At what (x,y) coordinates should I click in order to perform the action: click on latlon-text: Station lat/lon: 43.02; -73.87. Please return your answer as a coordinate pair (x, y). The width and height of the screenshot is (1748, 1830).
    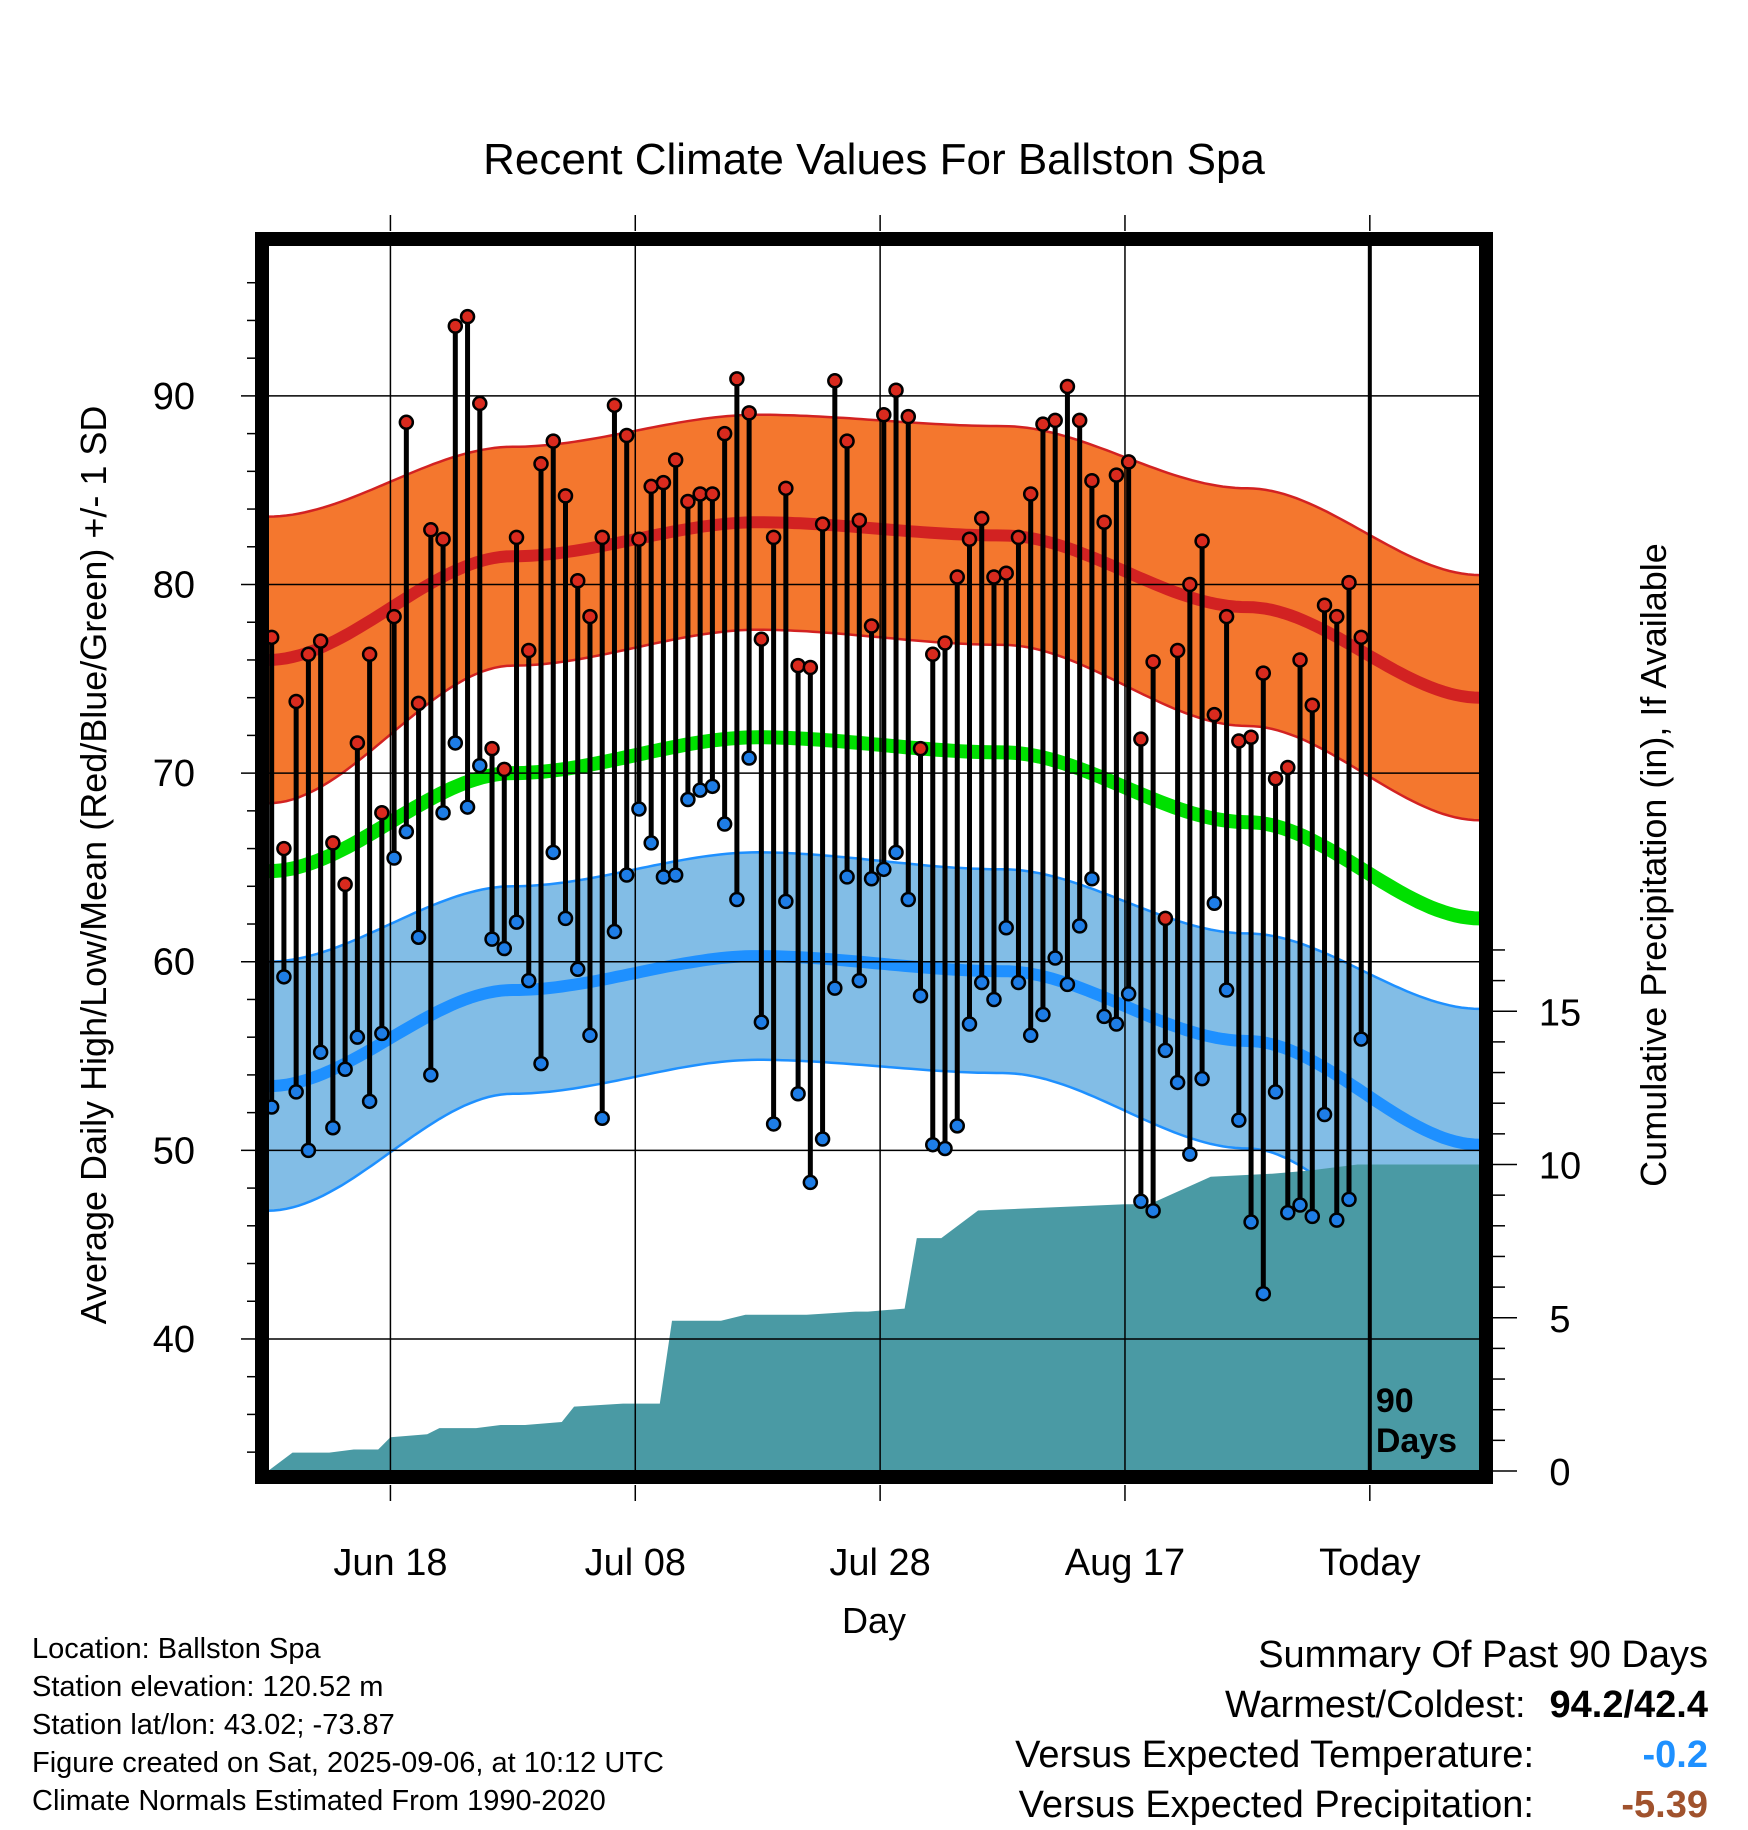
    Looking at the image, I should click on (213, 1725).